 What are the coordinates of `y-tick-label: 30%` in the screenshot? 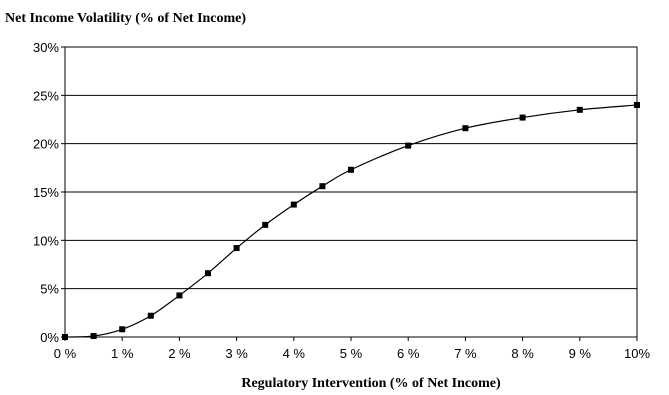 It's located at (46, 47).